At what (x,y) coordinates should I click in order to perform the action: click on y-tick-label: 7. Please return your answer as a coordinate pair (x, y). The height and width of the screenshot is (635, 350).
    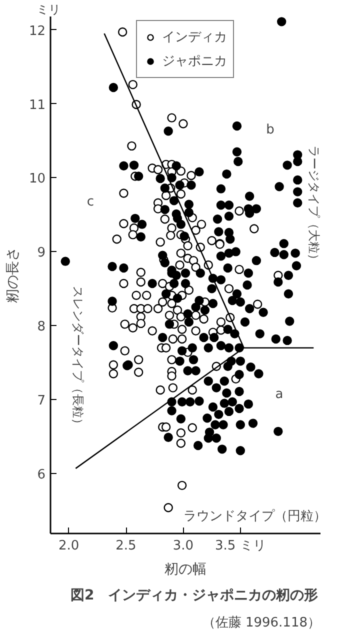
    Looking at the image, I should click on (41, 401).